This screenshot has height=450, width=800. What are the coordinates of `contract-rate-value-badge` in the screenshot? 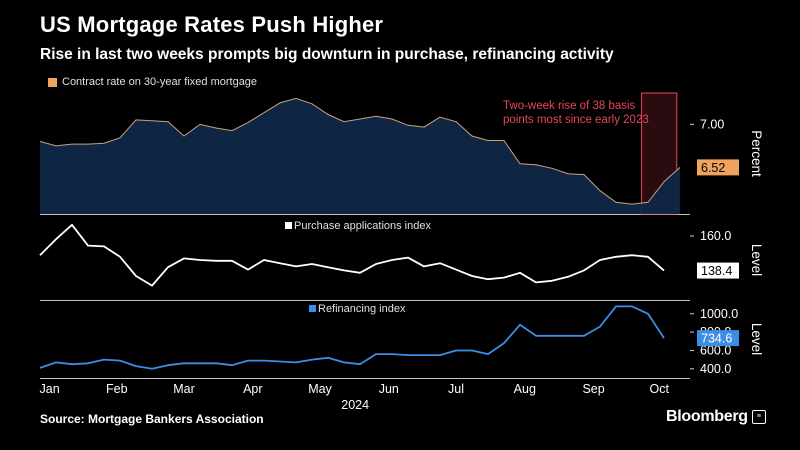 It's located at (718, 167).